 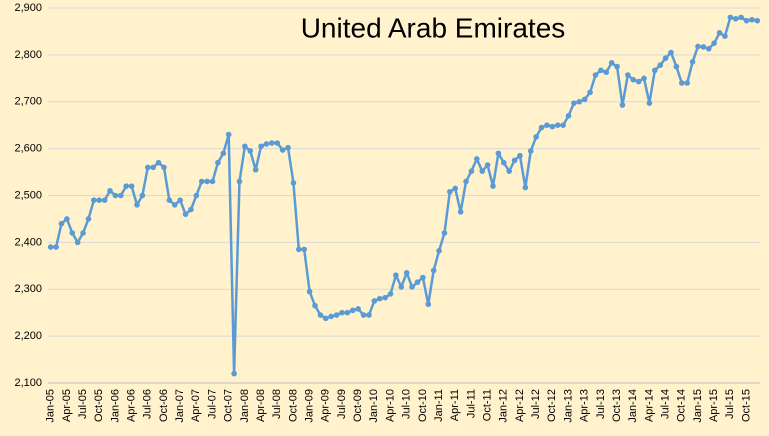 I want to click on x-tick-label: Apr-14, so click(x=649, y=405).